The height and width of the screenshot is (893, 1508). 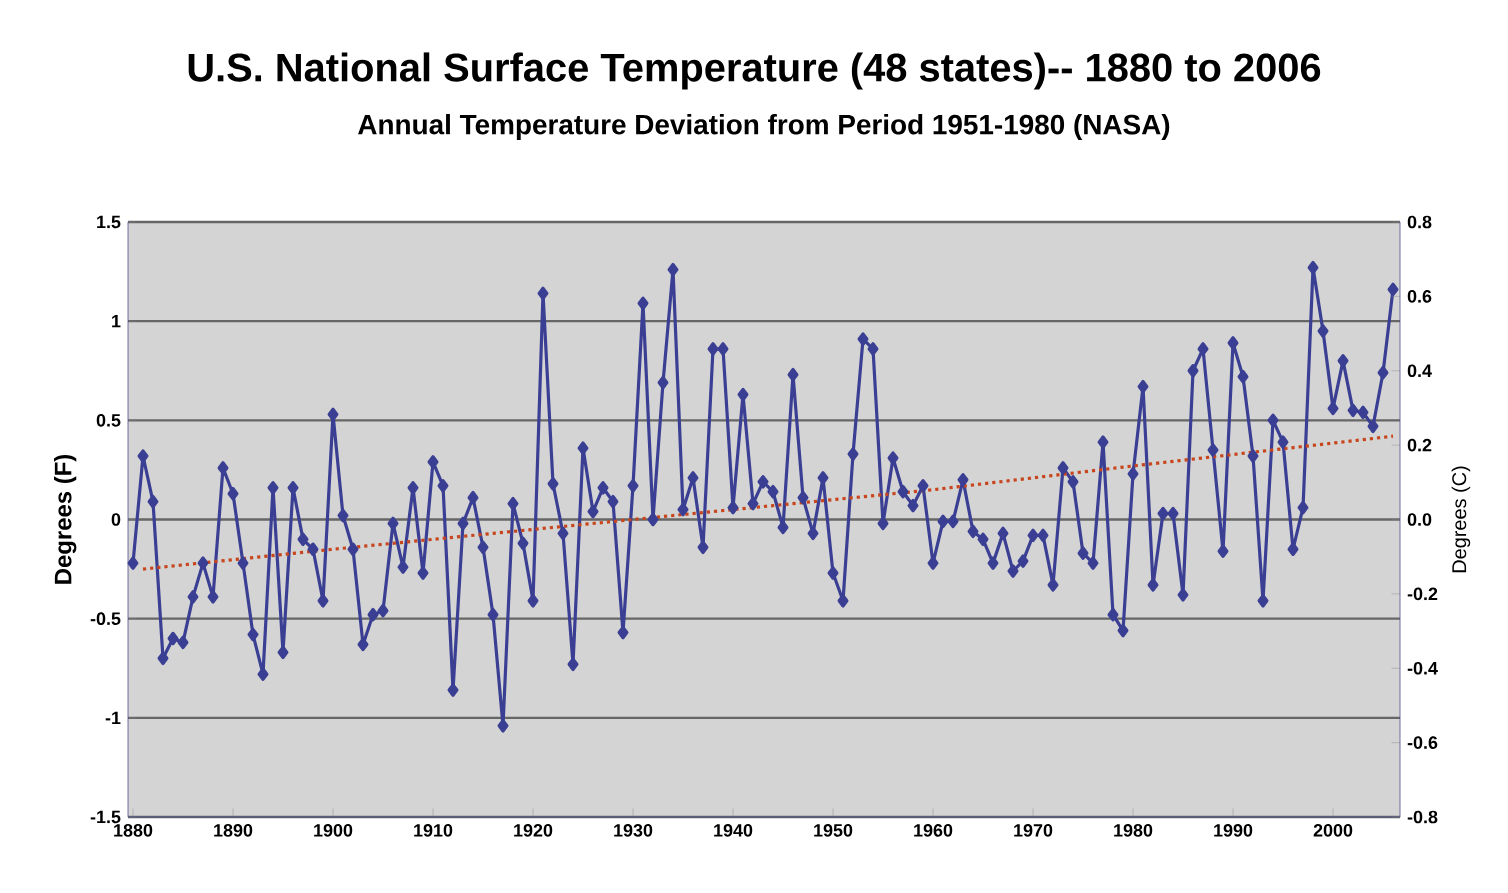 I want to click on y2-tick-label: -0.4, so click(x=1422, y=668).